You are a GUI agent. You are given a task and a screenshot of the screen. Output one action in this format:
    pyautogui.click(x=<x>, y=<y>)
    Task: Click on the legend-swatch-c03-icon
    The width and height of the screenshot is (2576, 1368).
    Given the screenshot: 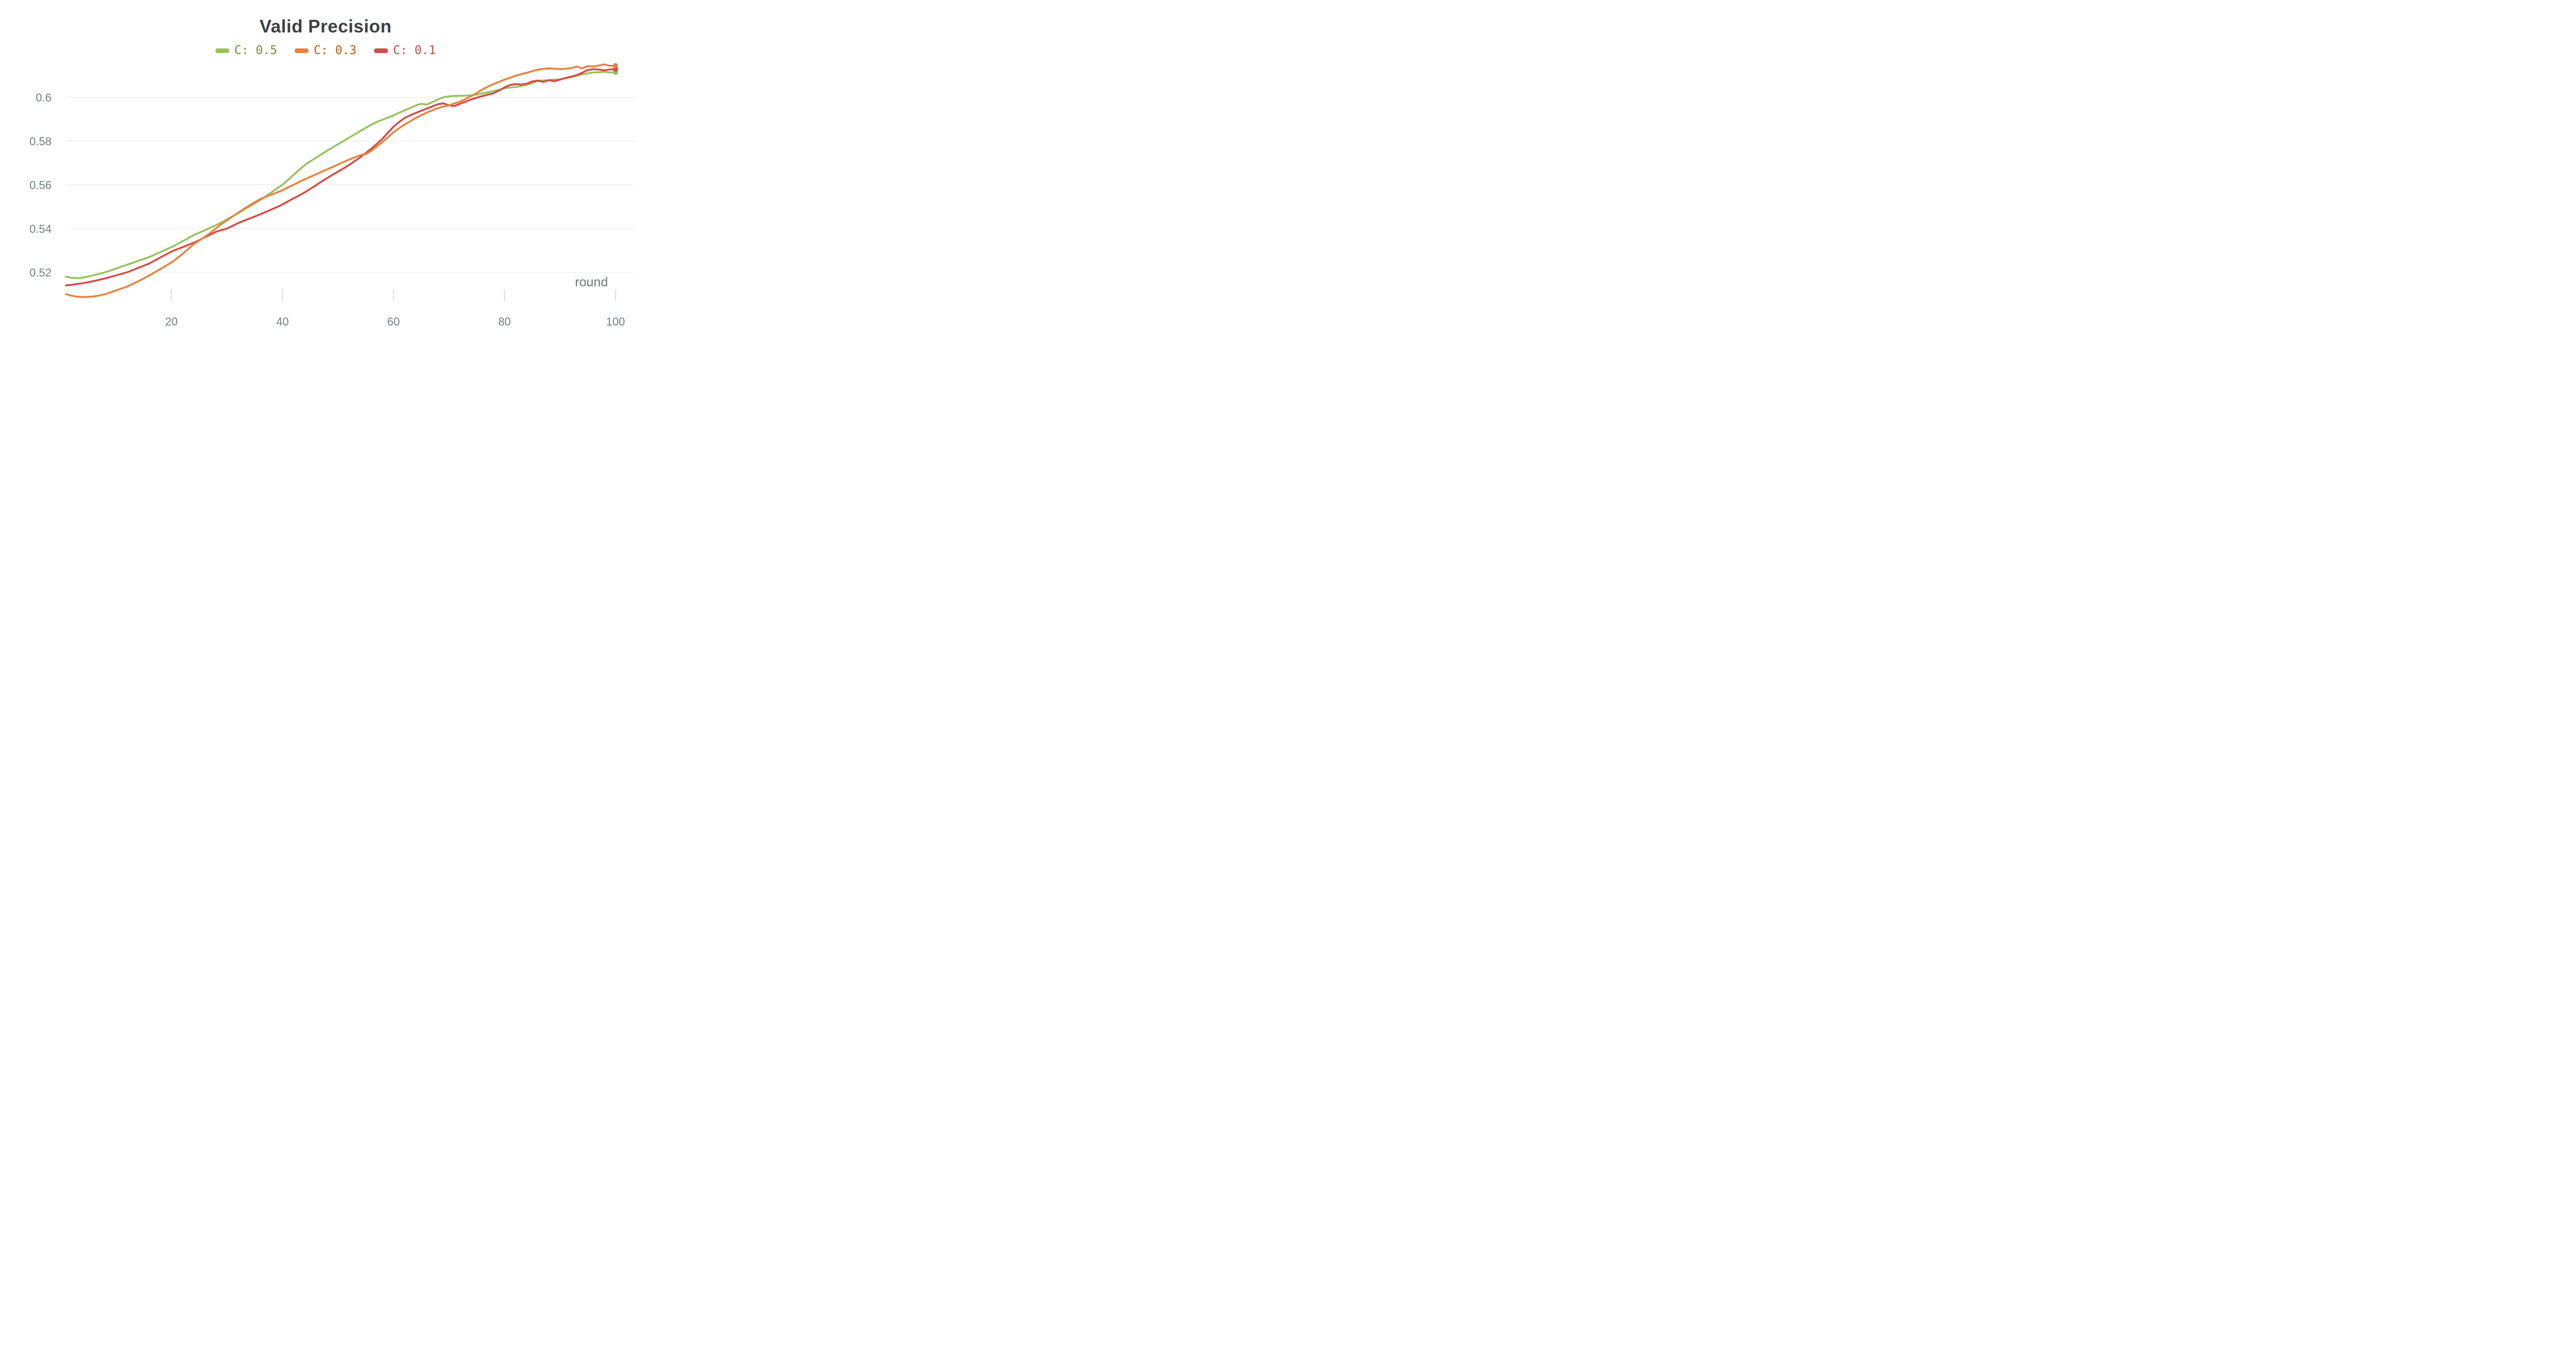 What is the action you would take?
    pyautogui.click(x=301, y=50)
    